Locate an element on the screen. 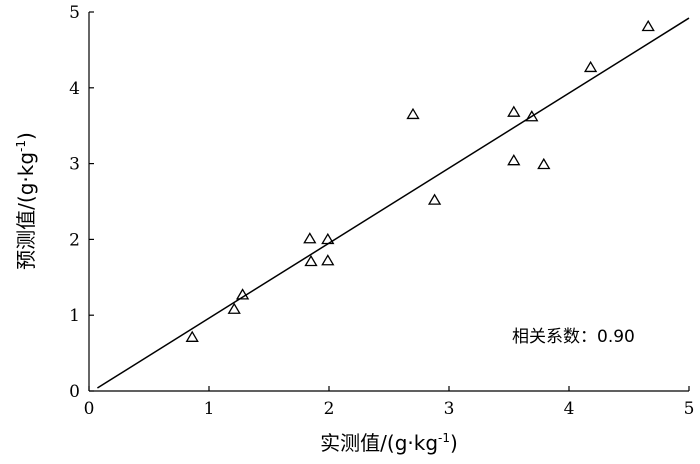 The image size is (700, 464). y-axis-title-main: 预测值/(g·kg is located at coordinates (26, 211).